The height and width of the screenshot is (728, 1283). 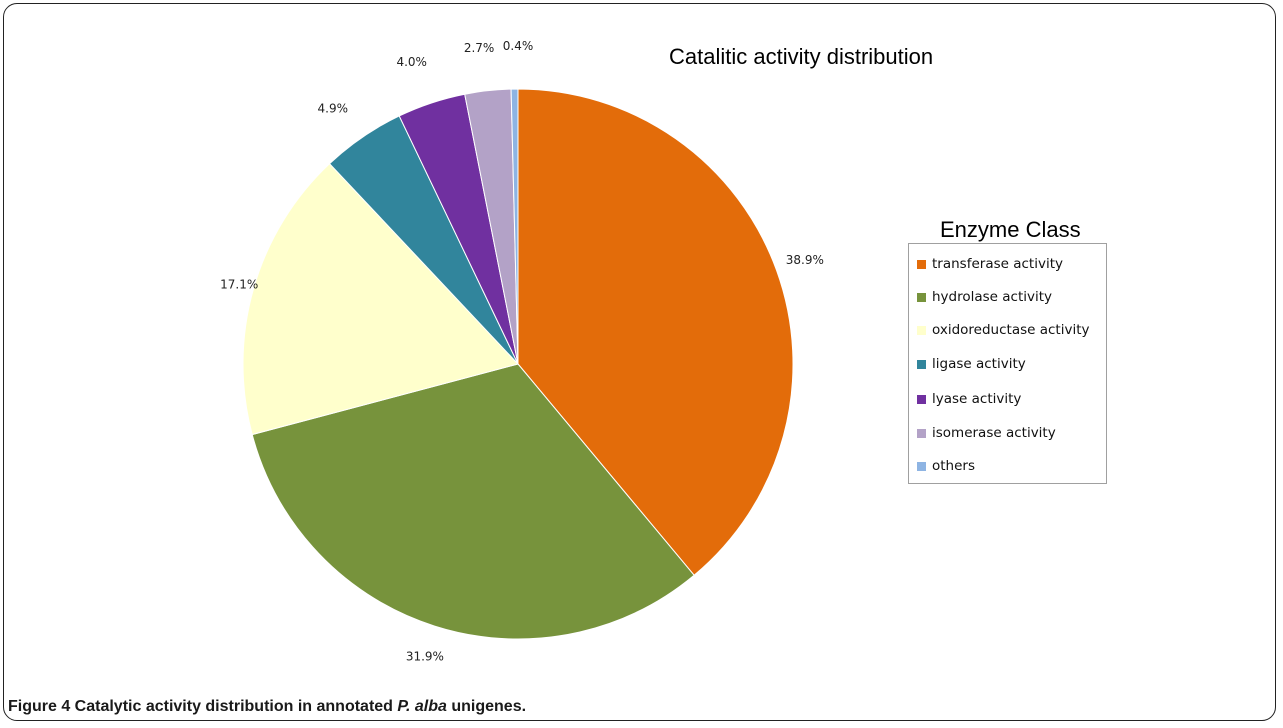 What do you see at coordinates (921, 330) in the screenshot?
I see `legend-swatch-oxidoreductase` at bounding box center [921, 330].